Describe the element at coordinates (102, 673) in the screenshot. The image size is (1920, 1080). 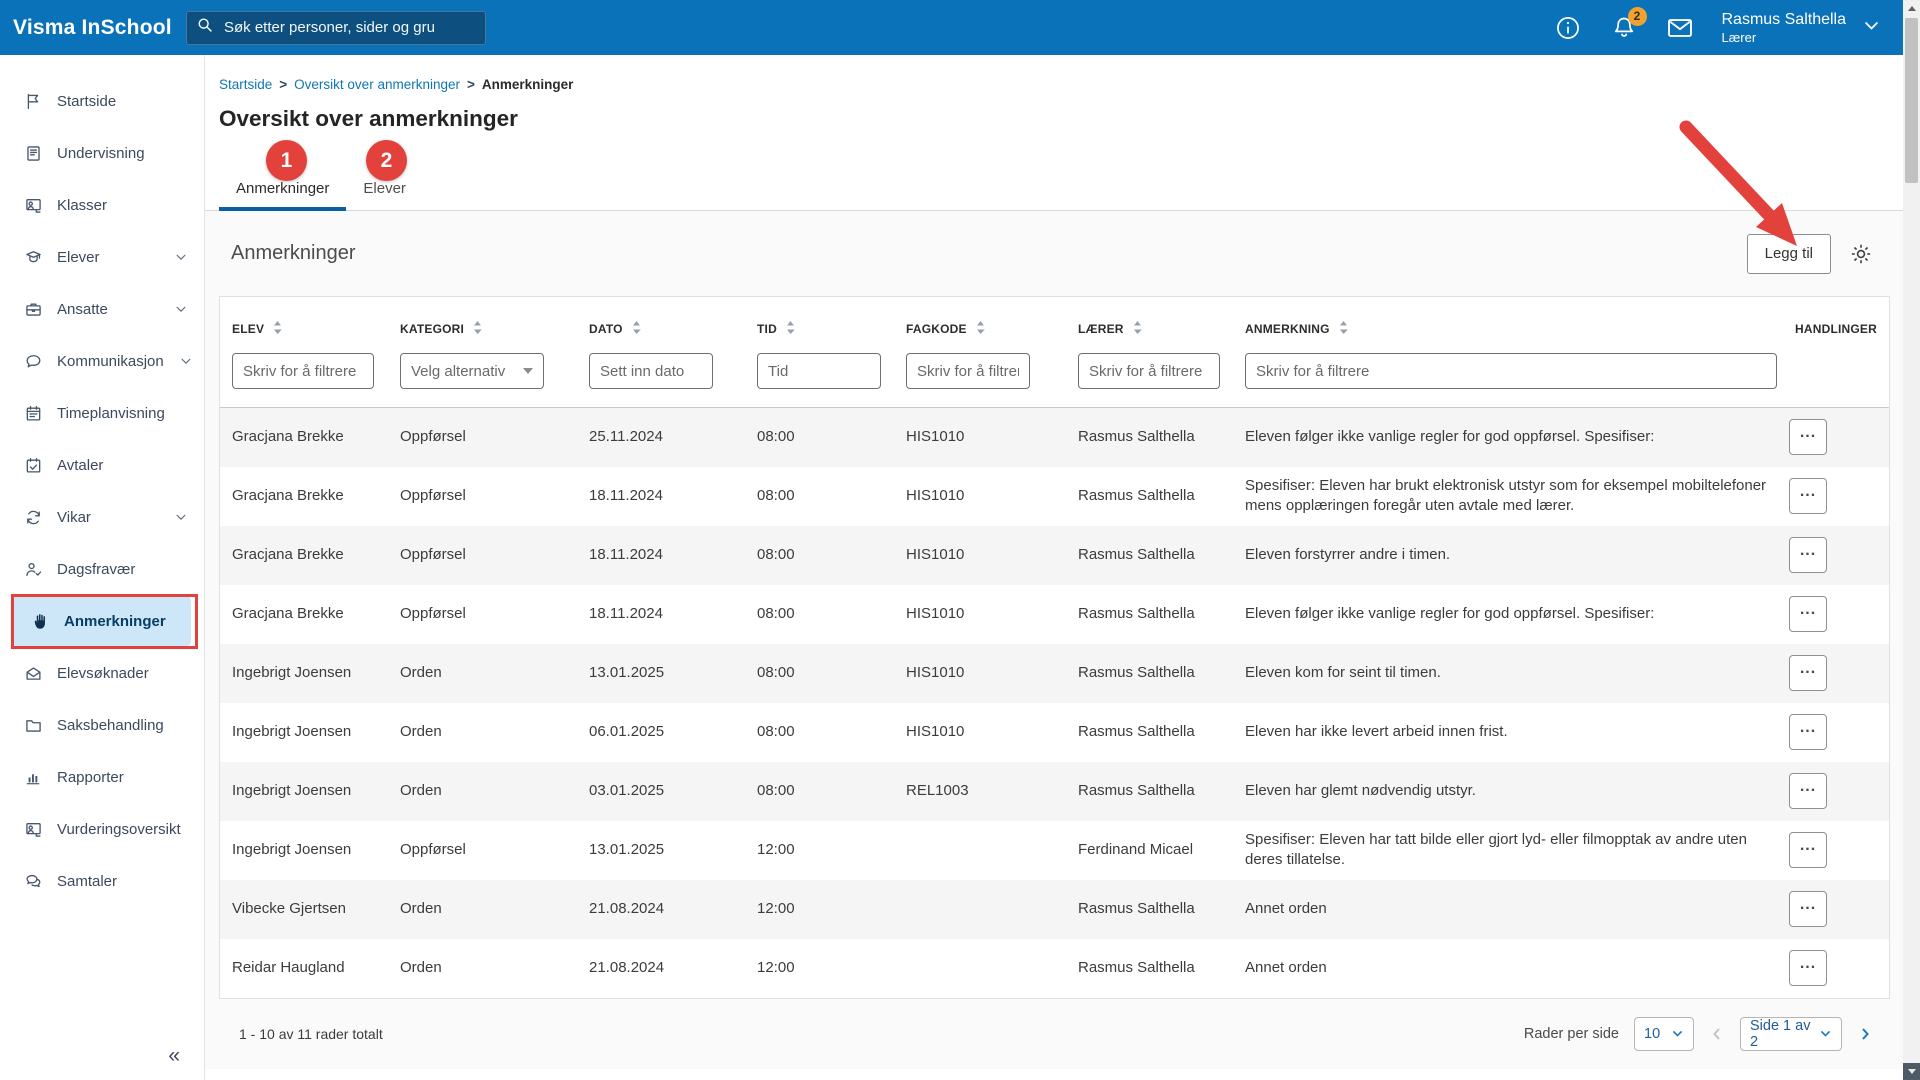
I see `sidebar-item-elevsoknader: Elevsøknader` at that location.